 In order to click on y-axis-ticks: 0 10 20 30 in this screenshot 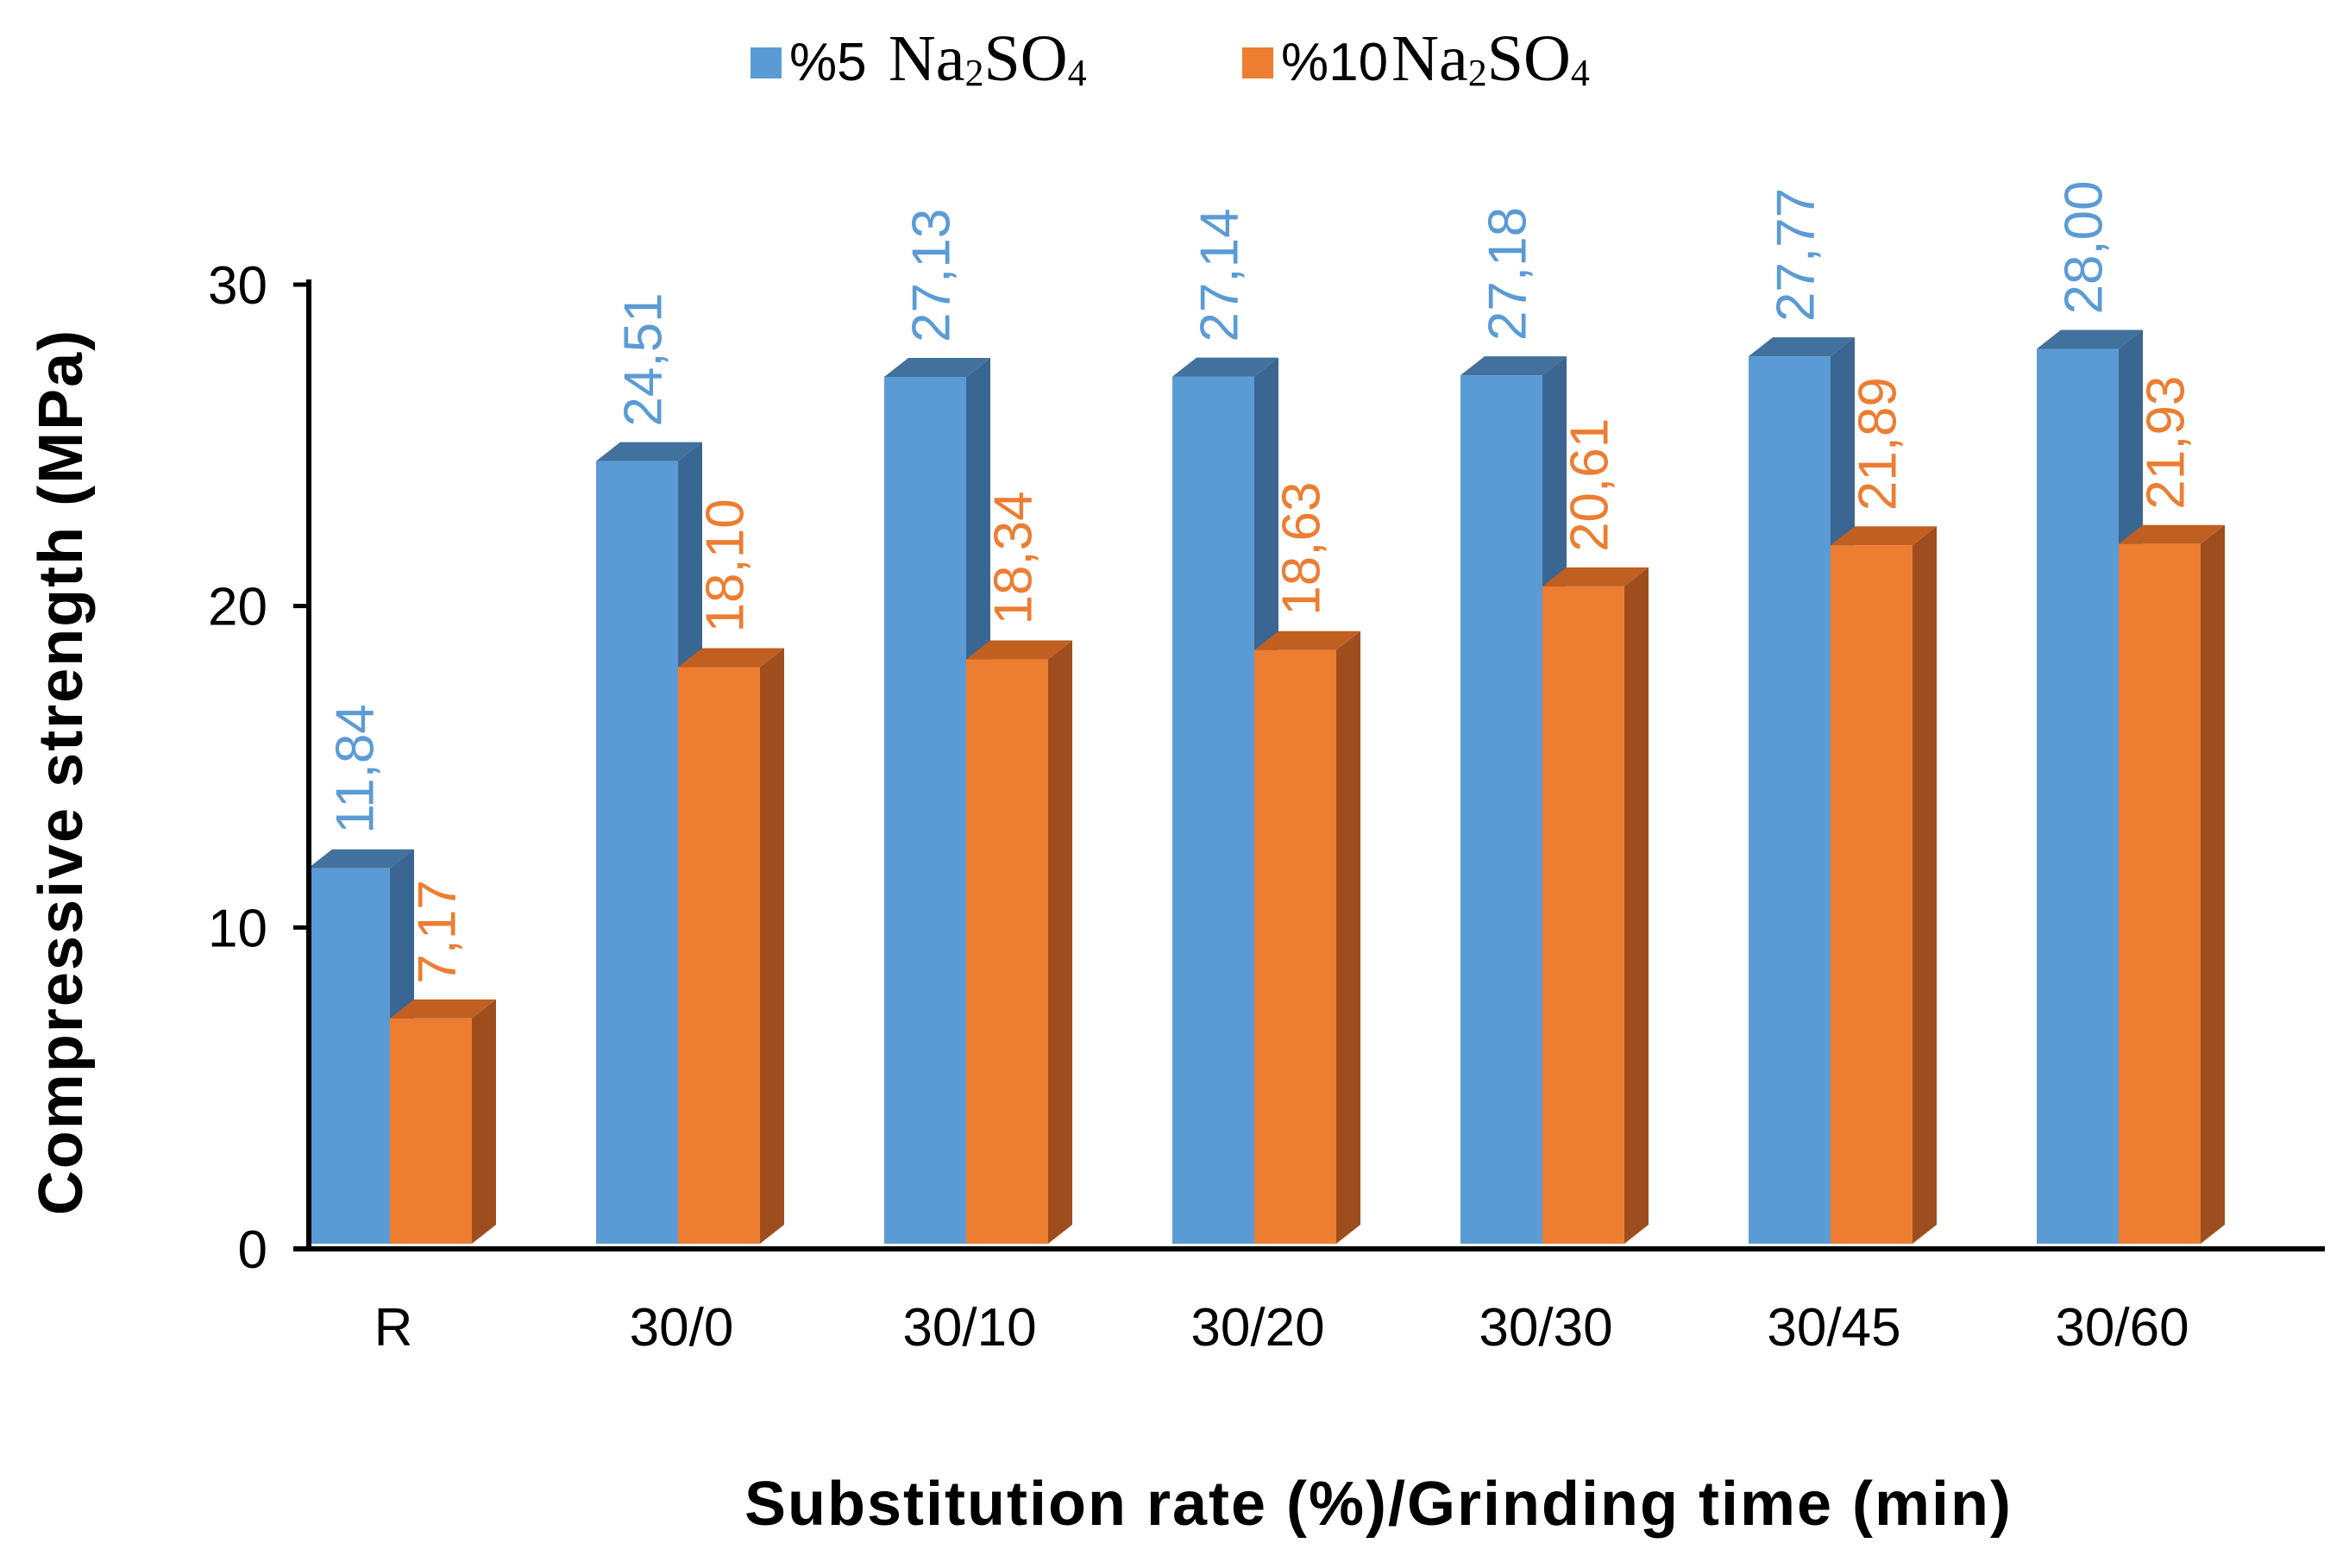, I will do `click(258, 768)`.